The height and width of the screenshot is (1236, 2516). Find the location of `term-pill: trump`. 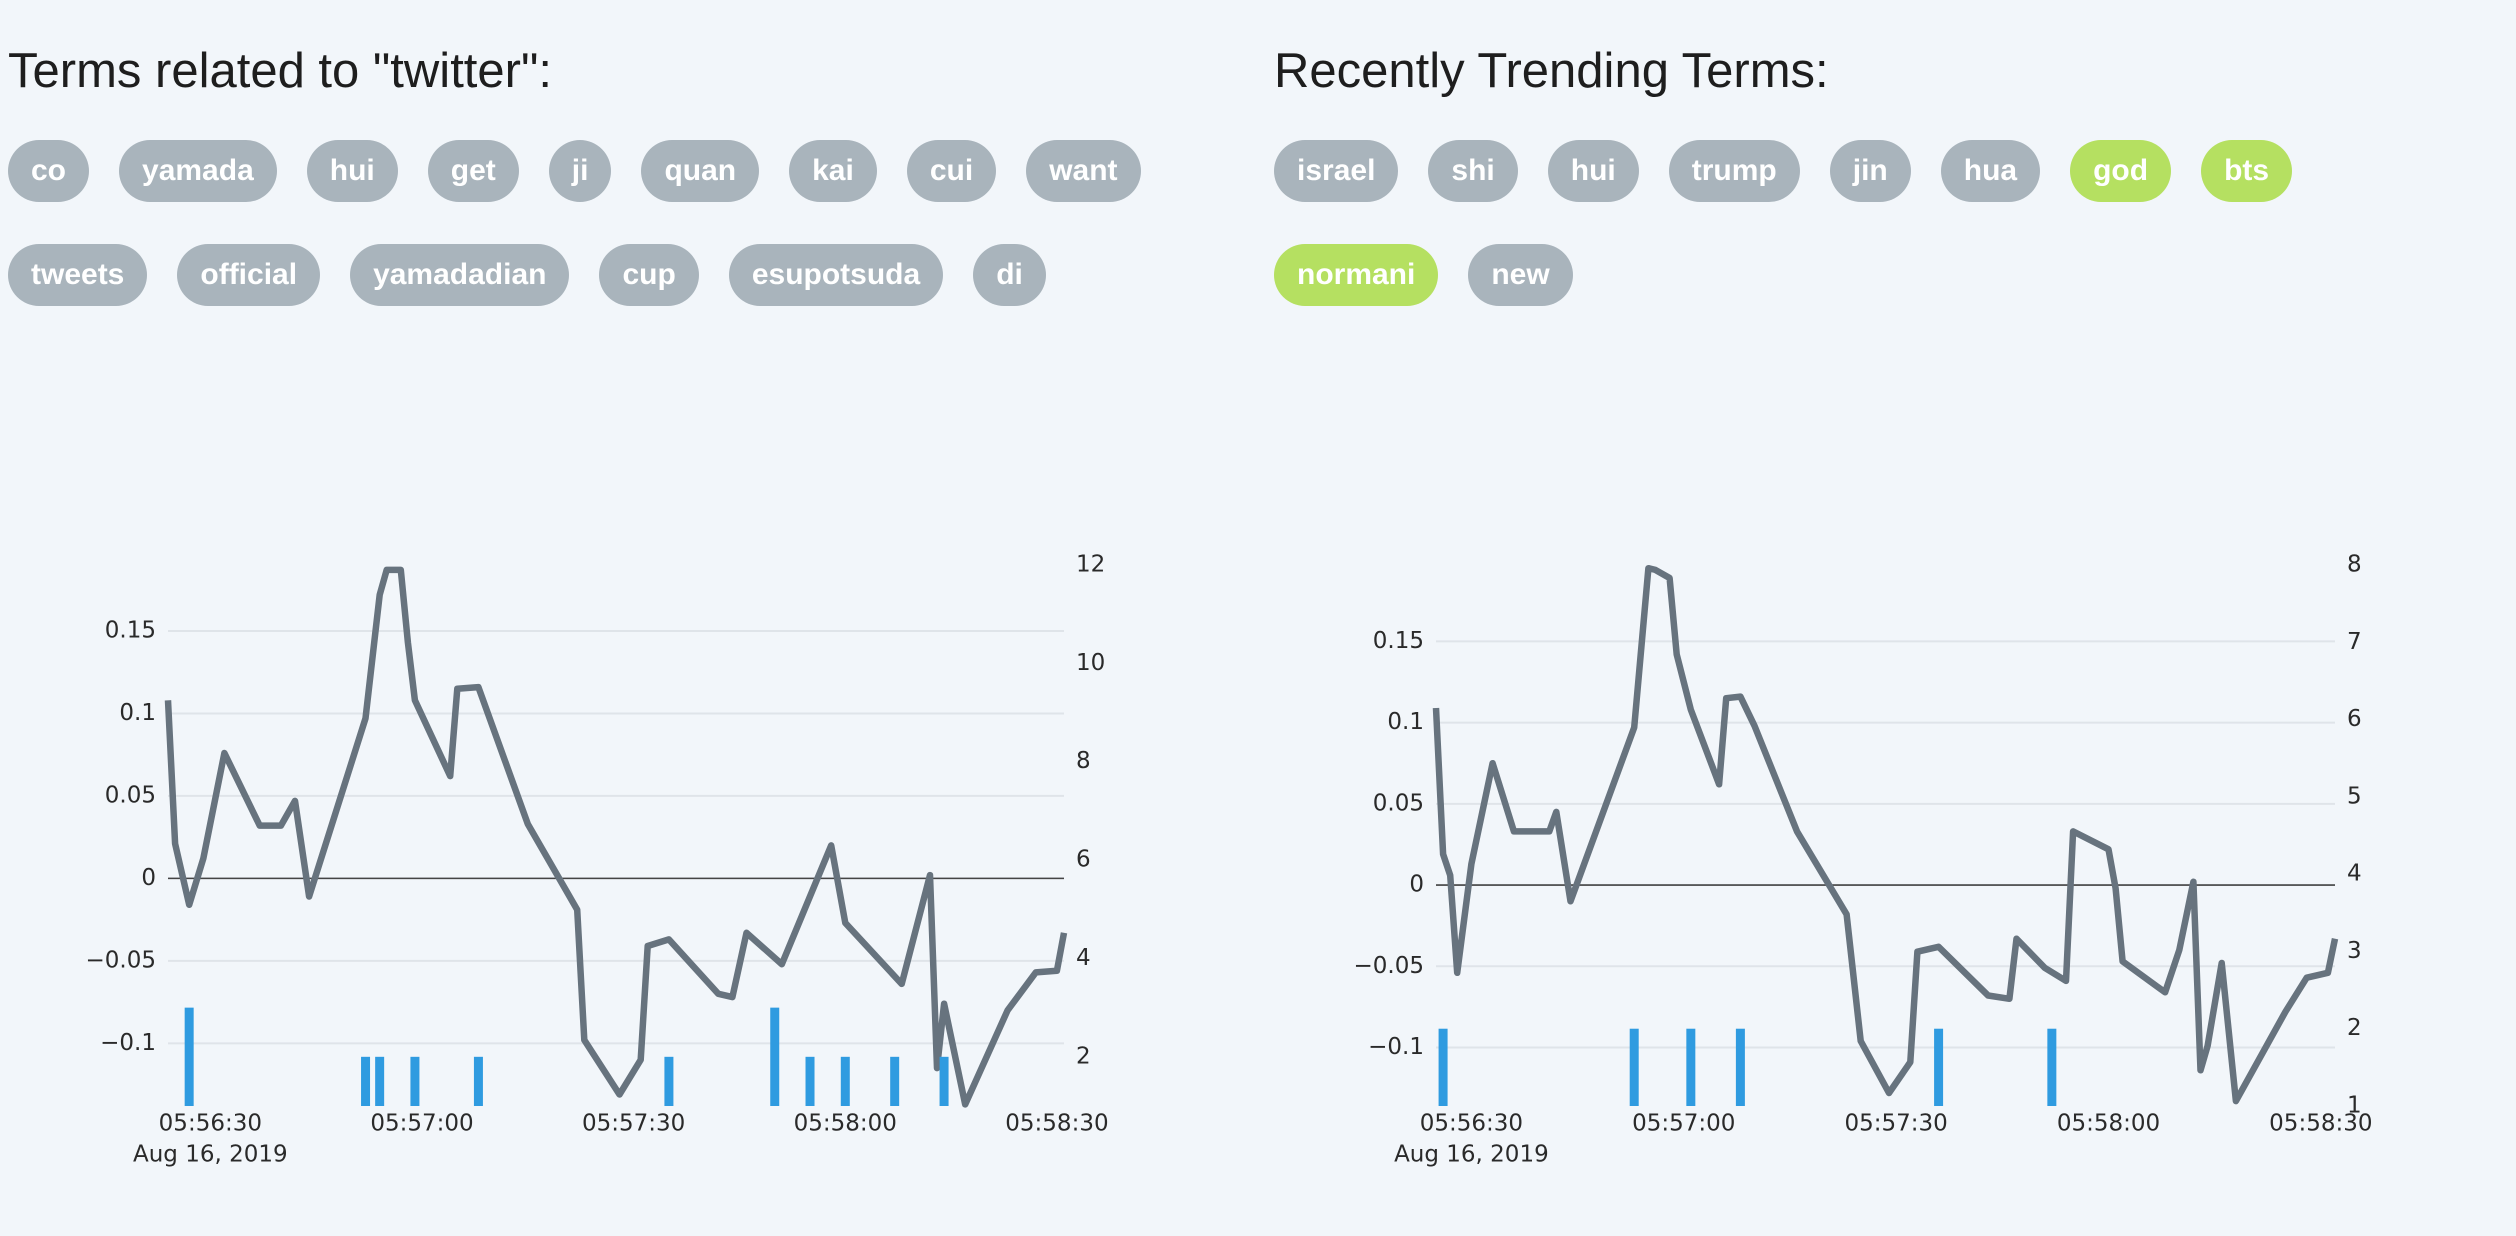

term-pill: trump is located at coordinates (1734, 171).